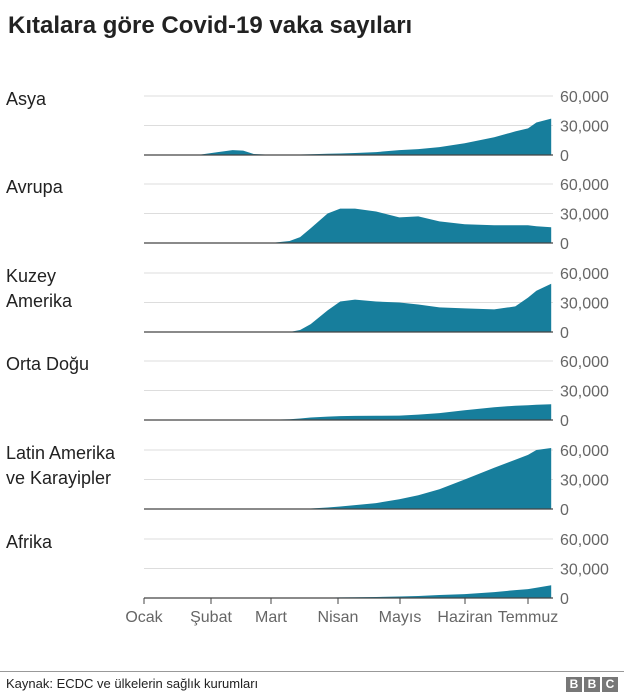 This screenshot has width=624, height=695. Describe the element at coordinates (528, 617) in the screenshot. I see `x-tick-label: Temmuz` at that location.